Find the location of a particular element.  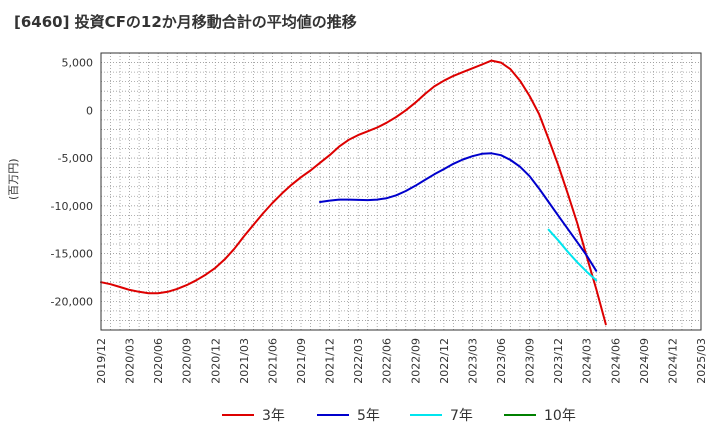

x-tick-label: 2021/12 is located at coordinates (330, 361).